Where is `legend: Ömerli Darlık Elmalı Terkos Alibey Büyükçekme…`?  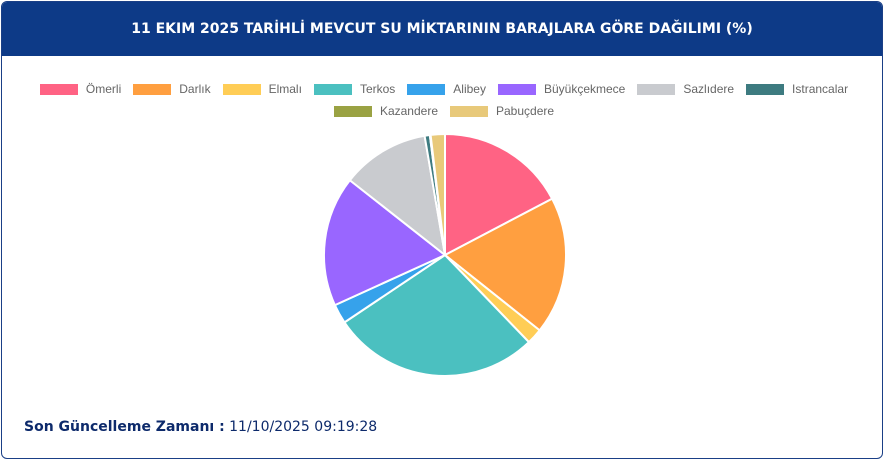 legend: Ömerli Darlık Elmalı Terkos Alibey Büyükçekme… is located at coordinates (444, 100).